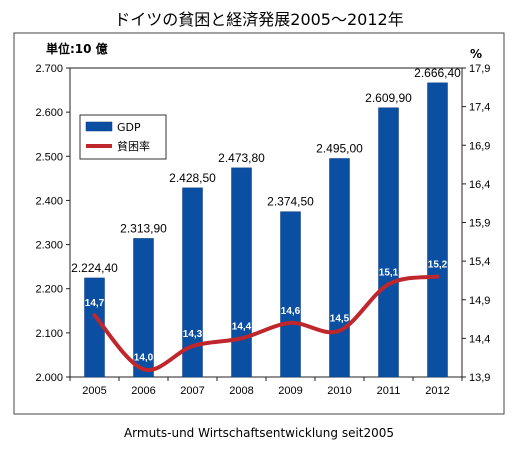 This screenshot has height=452, width=518. What do you see at coordinates (479, 378) in the screenshot?
I see `right-tick-label: 13,9` at bounding box center [479, 378].